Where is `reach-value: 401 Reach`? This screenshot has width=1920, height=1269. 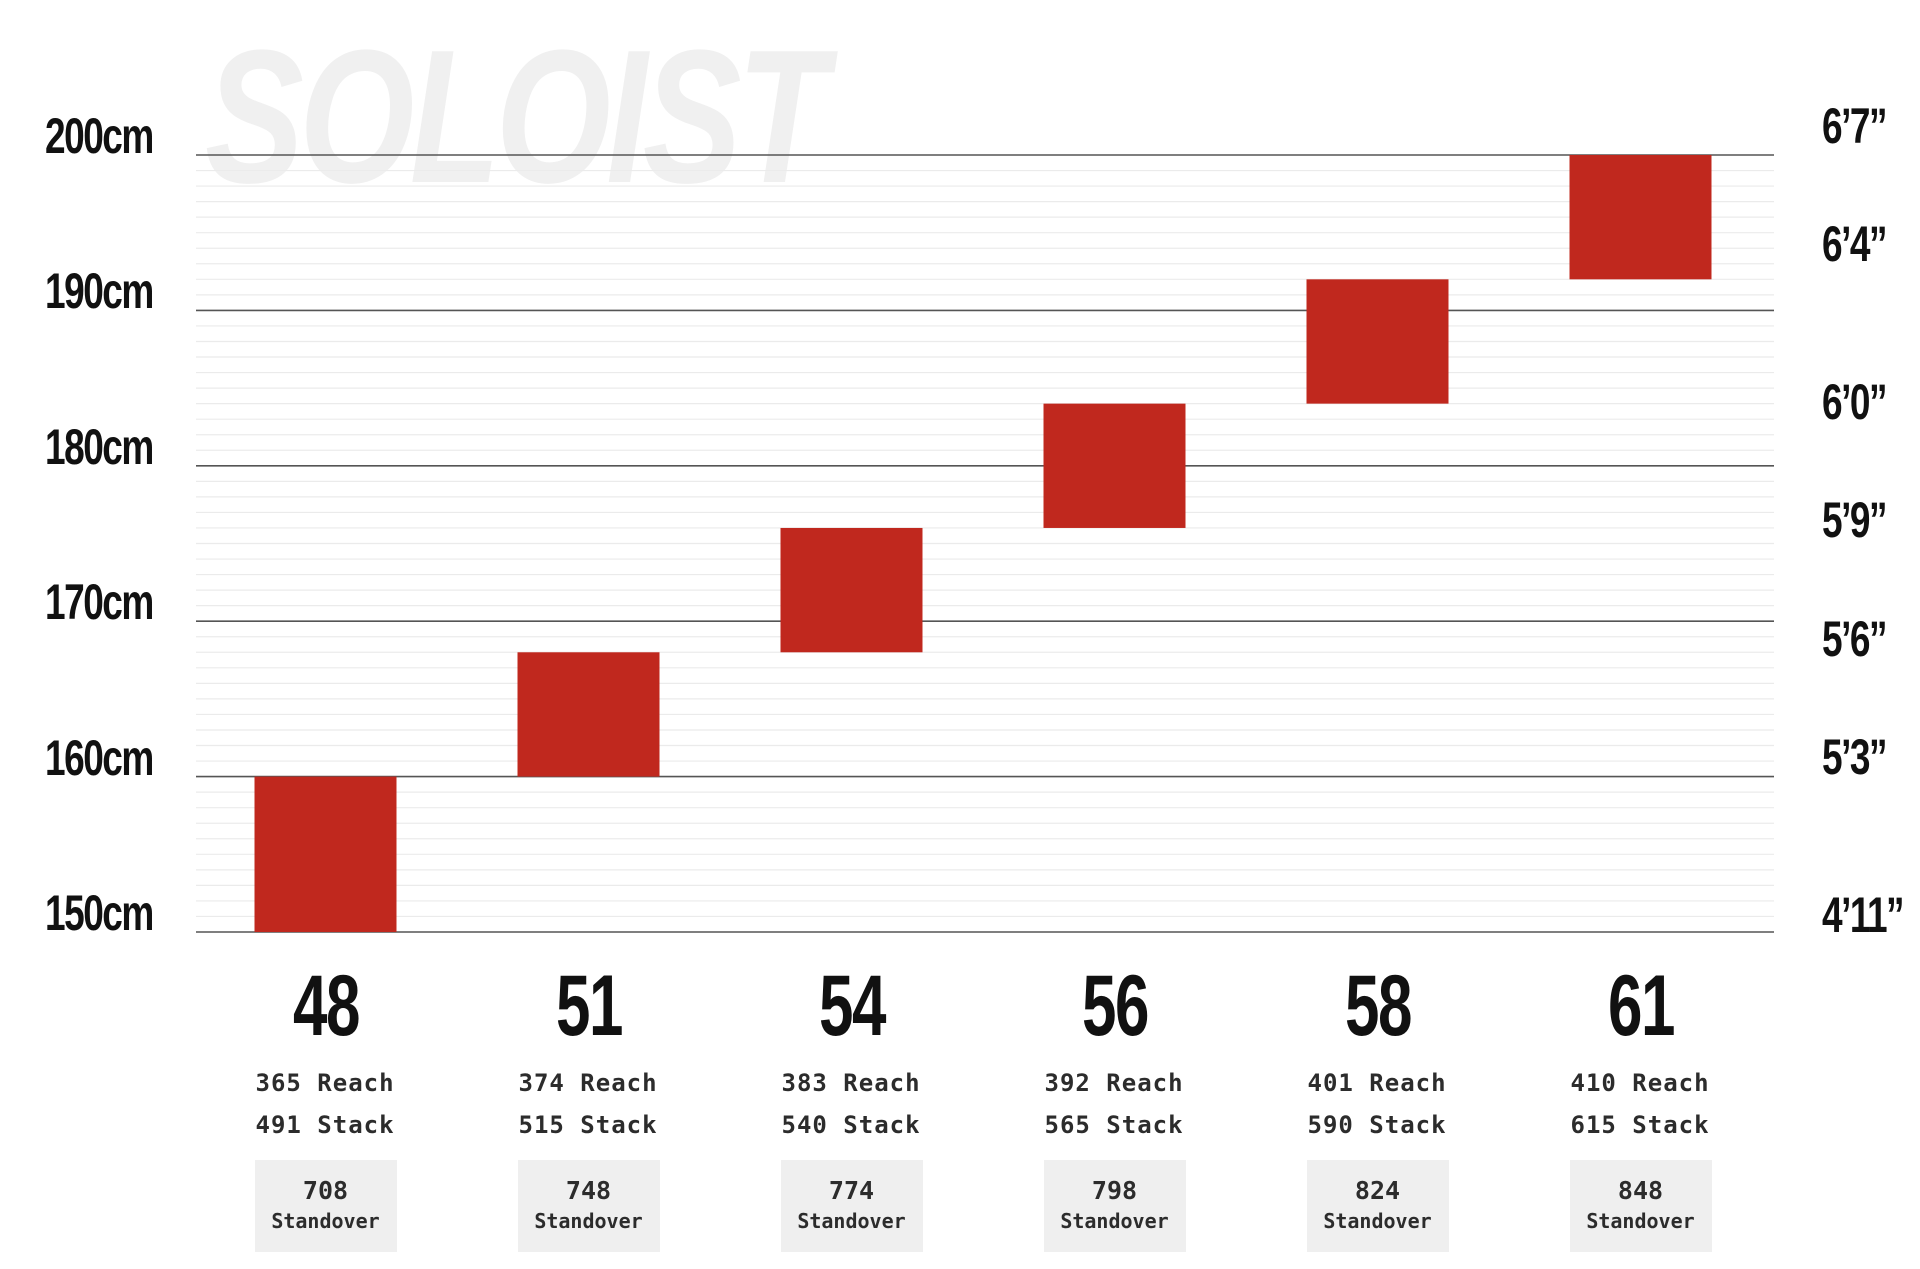 reach-value: 401 Reach is located at coordinates (1377, 1083).